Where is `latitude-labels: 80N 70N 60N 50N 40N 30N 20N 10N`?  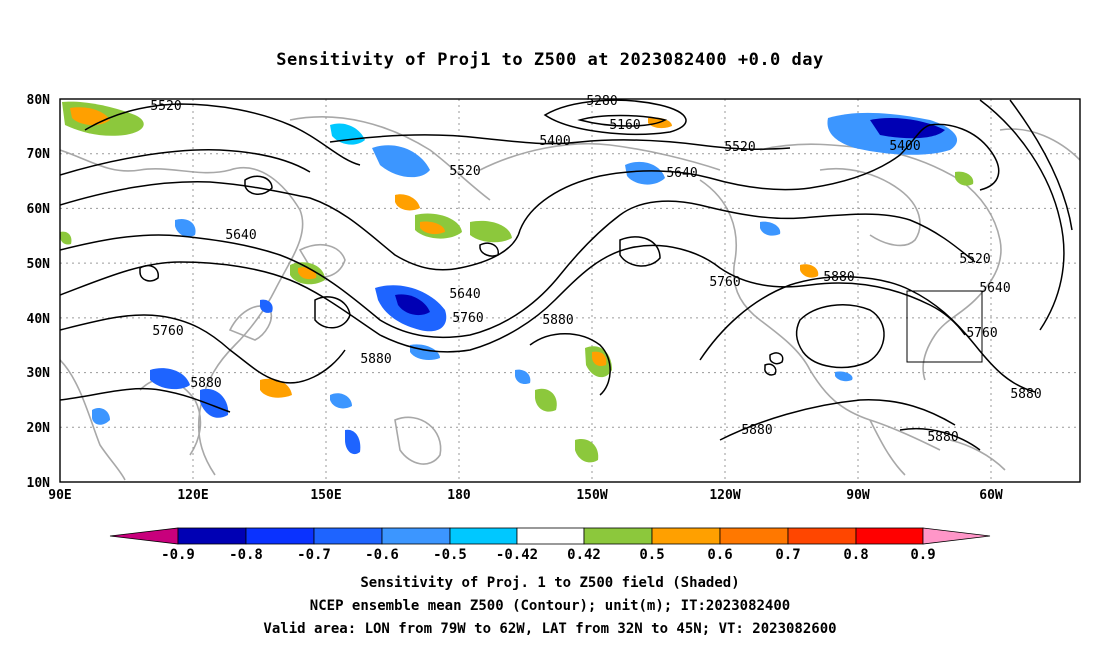 latitude-labels: 80N 70N 60N 50N 40N 30N 20N 10N is located at coordinates (39, 292).